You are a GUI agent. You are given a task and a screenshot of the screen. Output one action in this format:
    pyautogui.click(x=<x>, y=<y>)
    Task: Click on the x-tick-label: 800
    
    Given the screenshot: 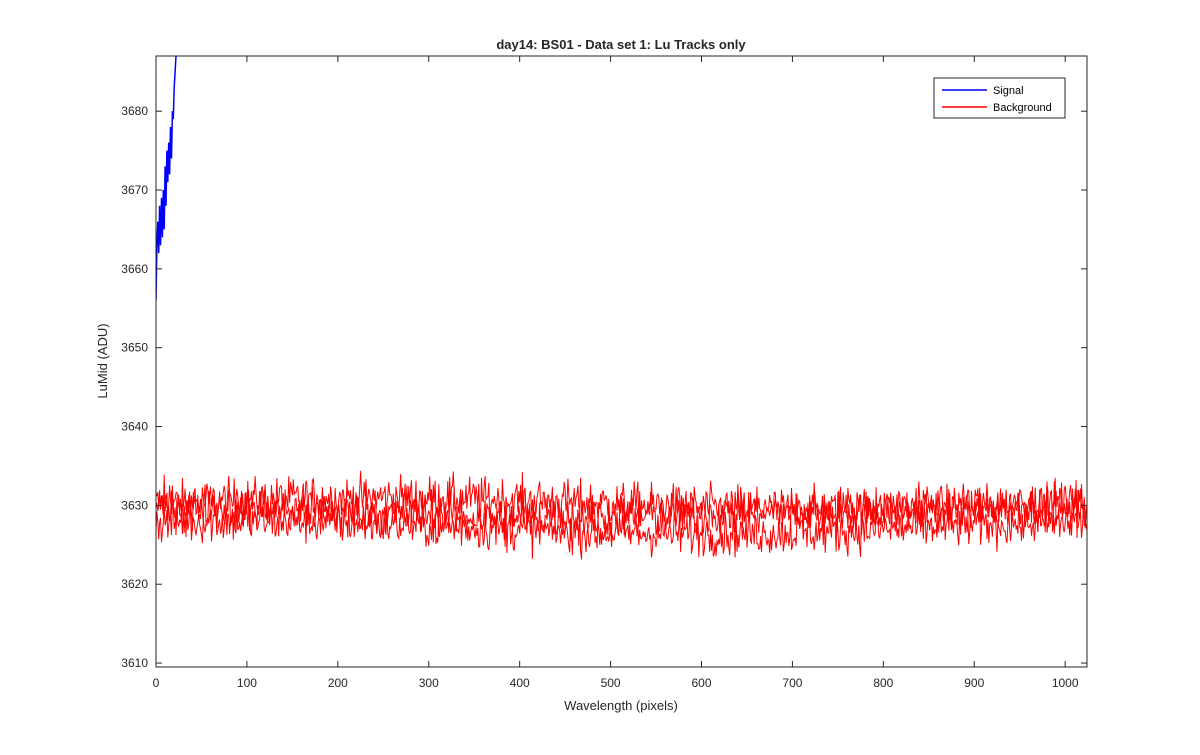 What is the action you would take?
    pyautogui.click(x=883, y=683)
    